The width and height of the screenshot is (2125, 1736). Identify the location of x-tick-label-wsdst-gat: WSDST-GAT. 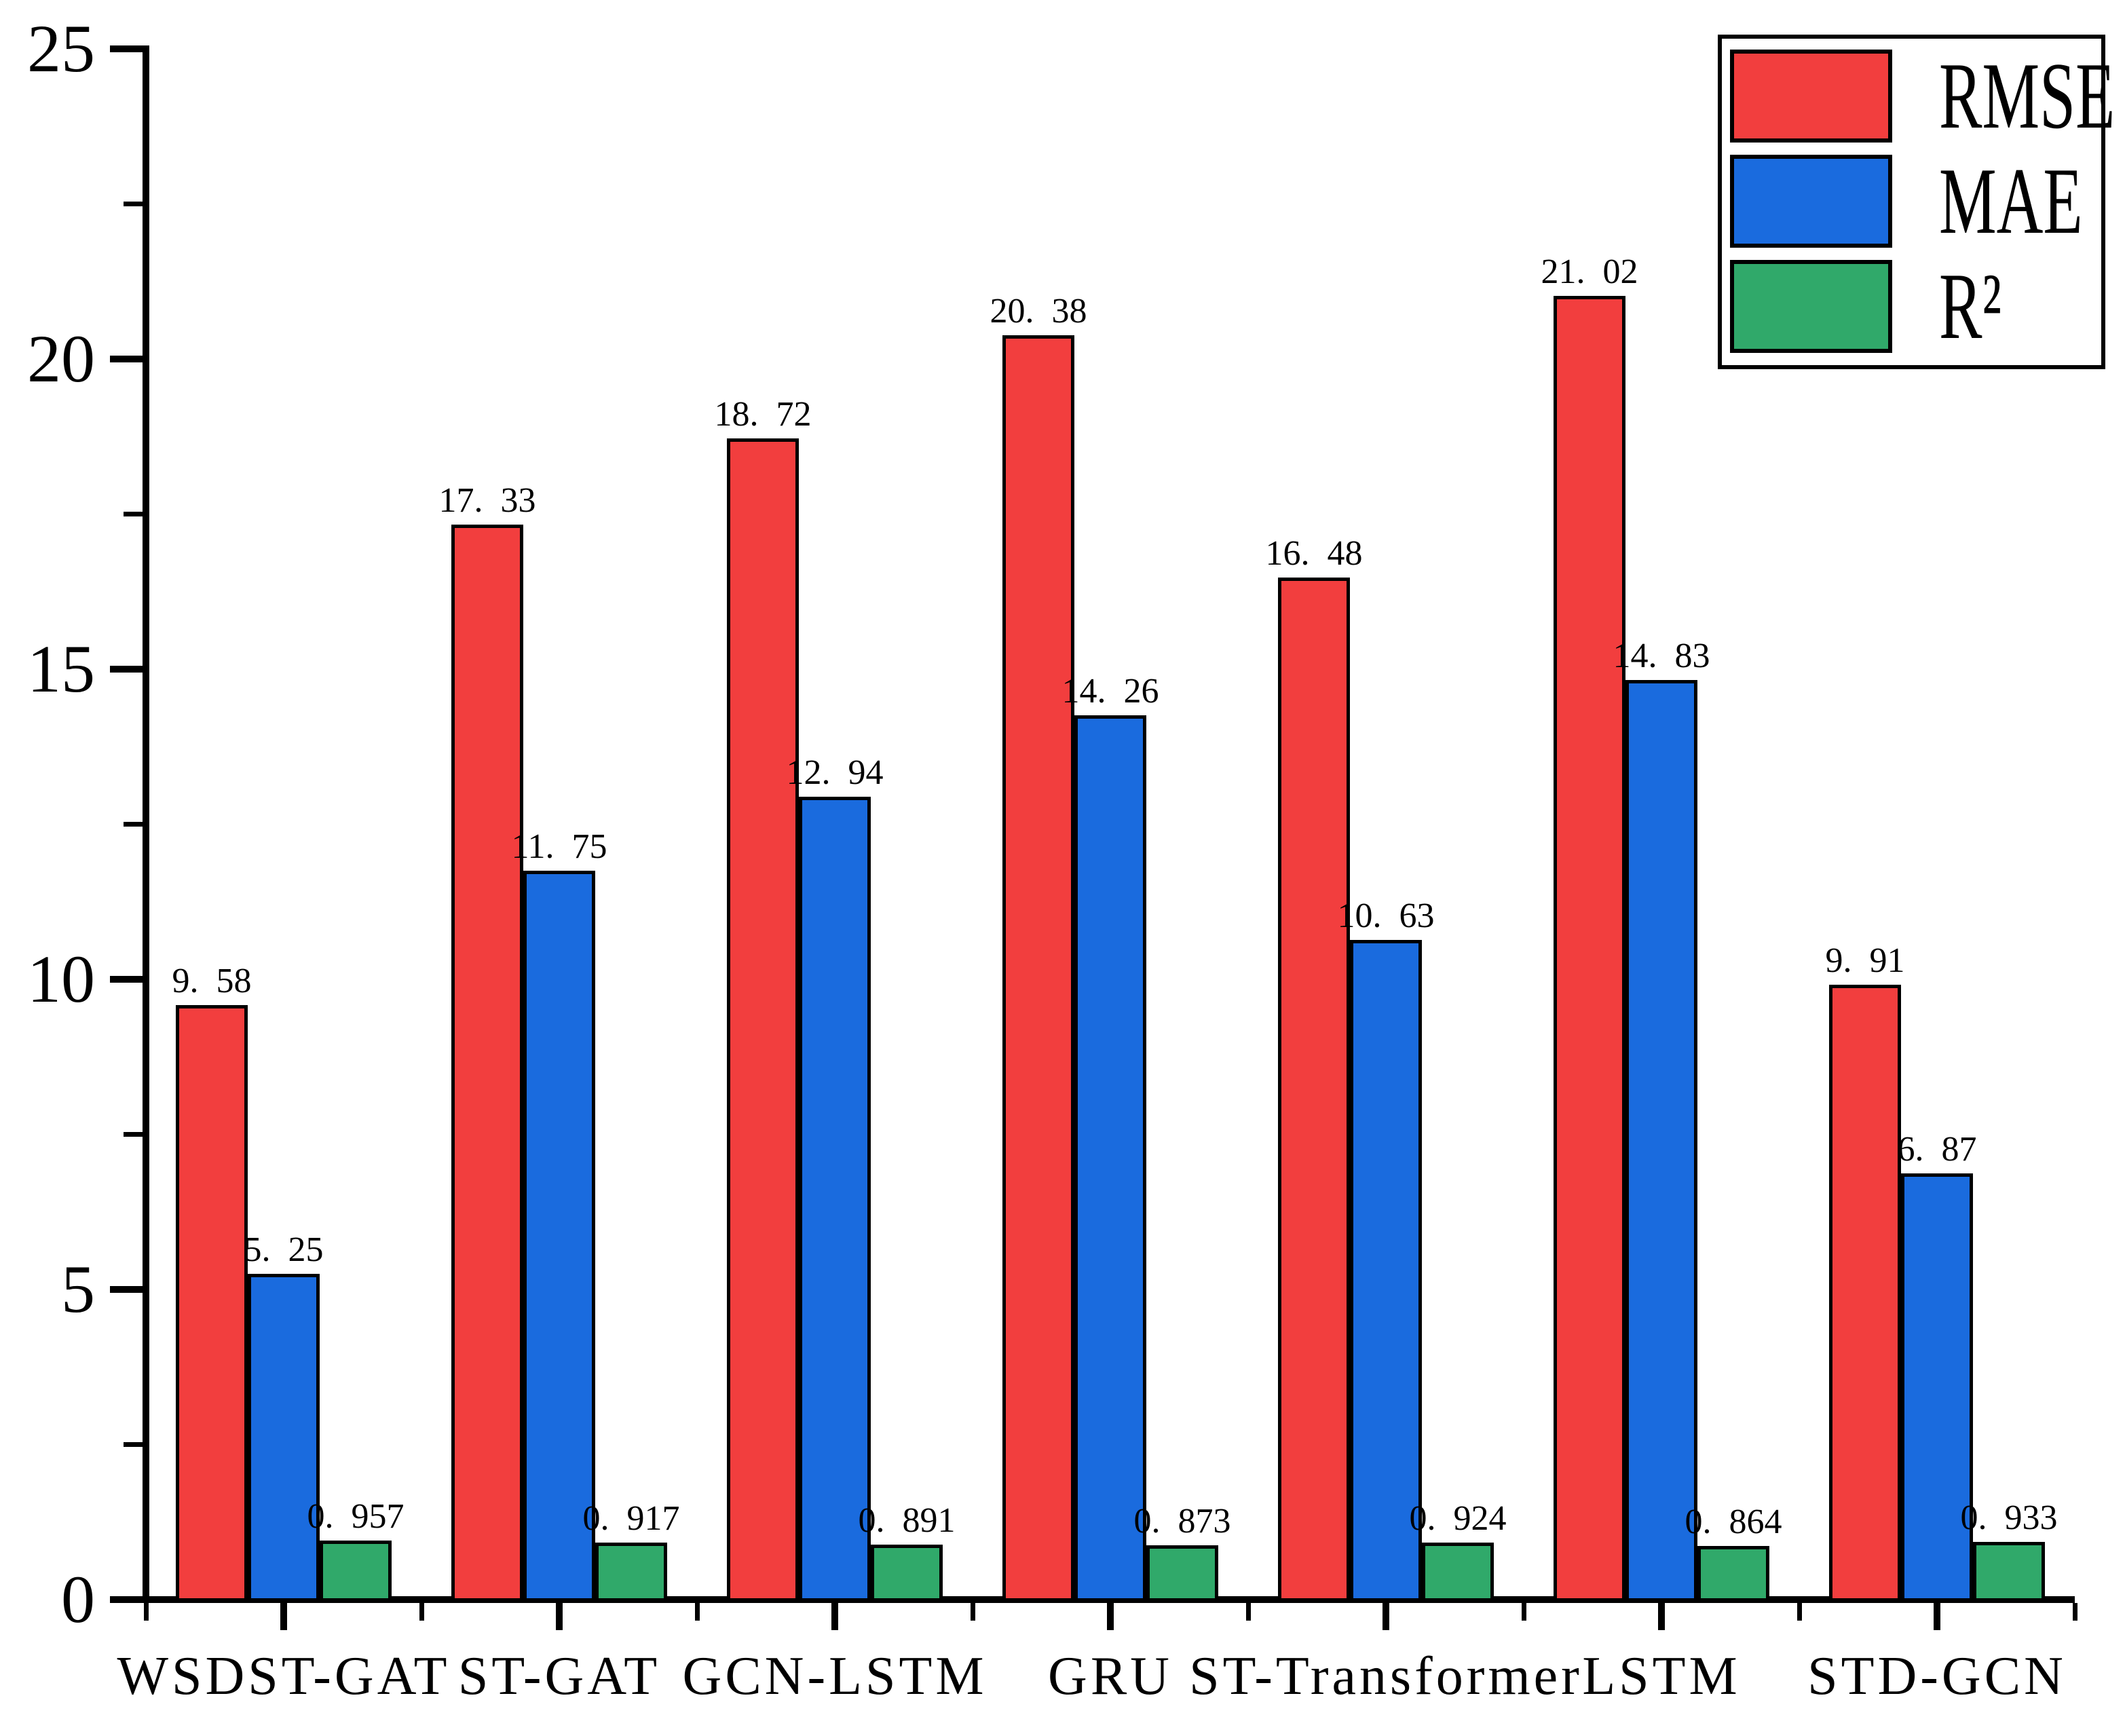
(284, 1676).